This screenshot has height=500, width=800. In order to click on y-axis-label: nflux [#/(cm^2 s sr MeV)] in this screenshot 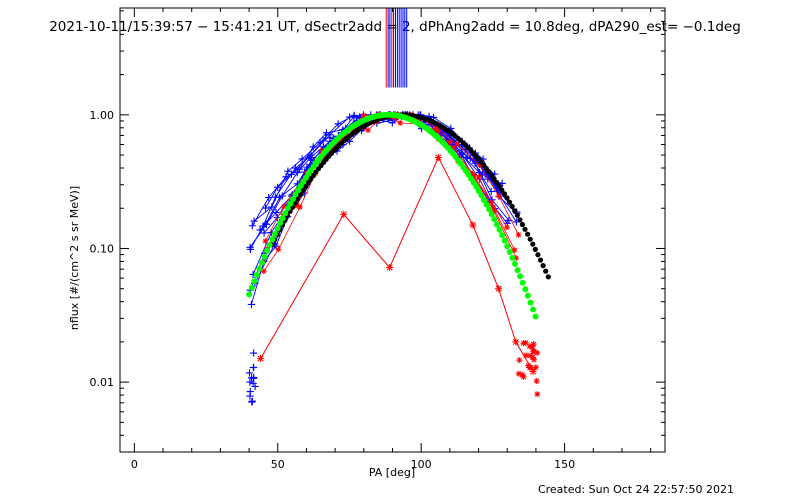, I will do `click(74, 258)`.